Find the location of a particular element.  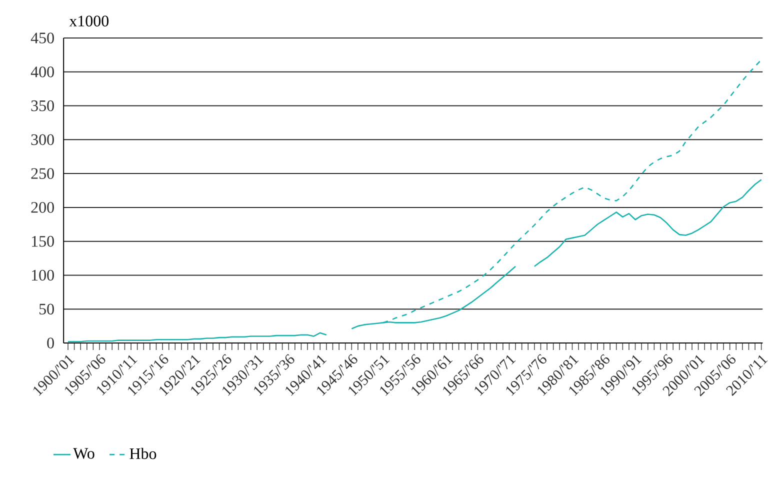

y-tick-label: 50 is located at coordinates (46, 309).